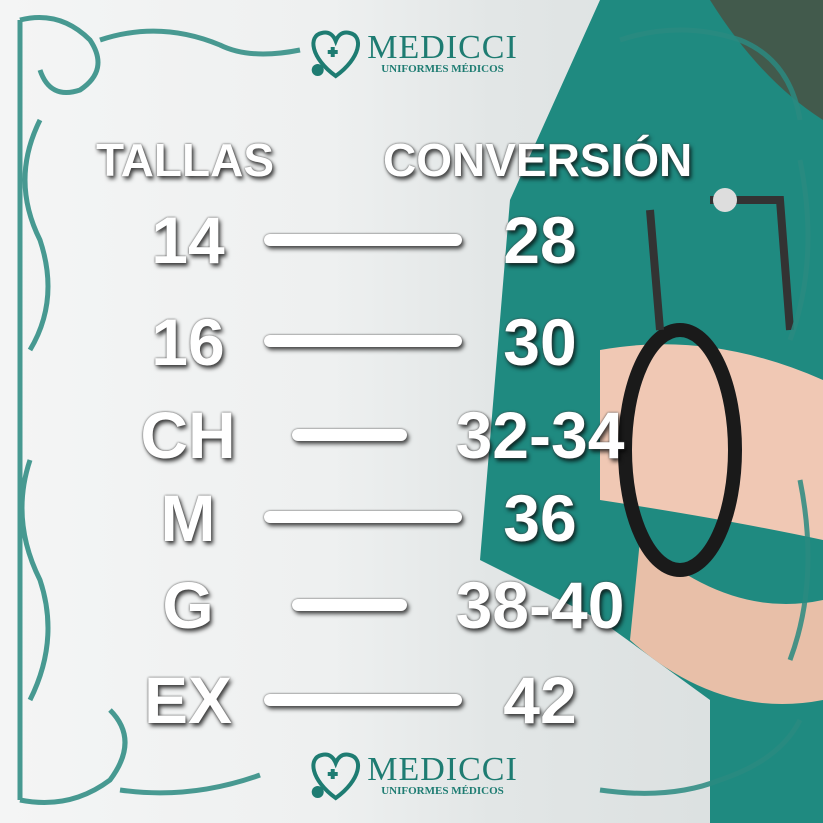 The width and height of the screenshot is (823, 823). Describe the element at coordinates (188, 240) in the screenshot. I see `size-label: 14` at that location.